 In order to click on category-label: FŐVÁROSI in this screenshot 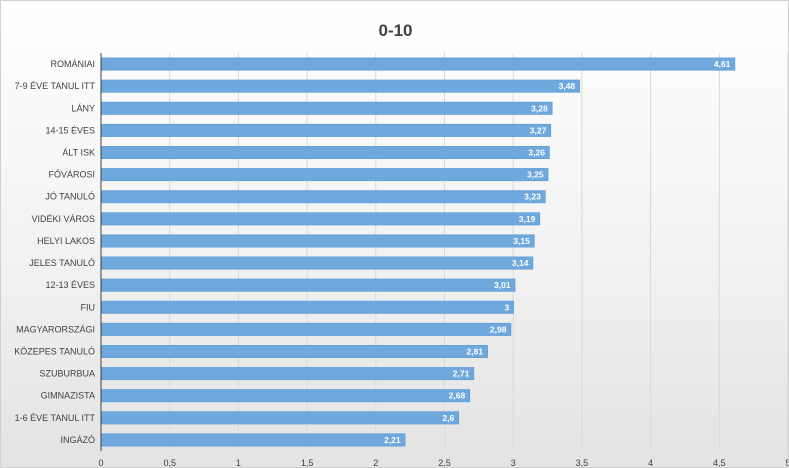, I will do `click(71, 175)`.